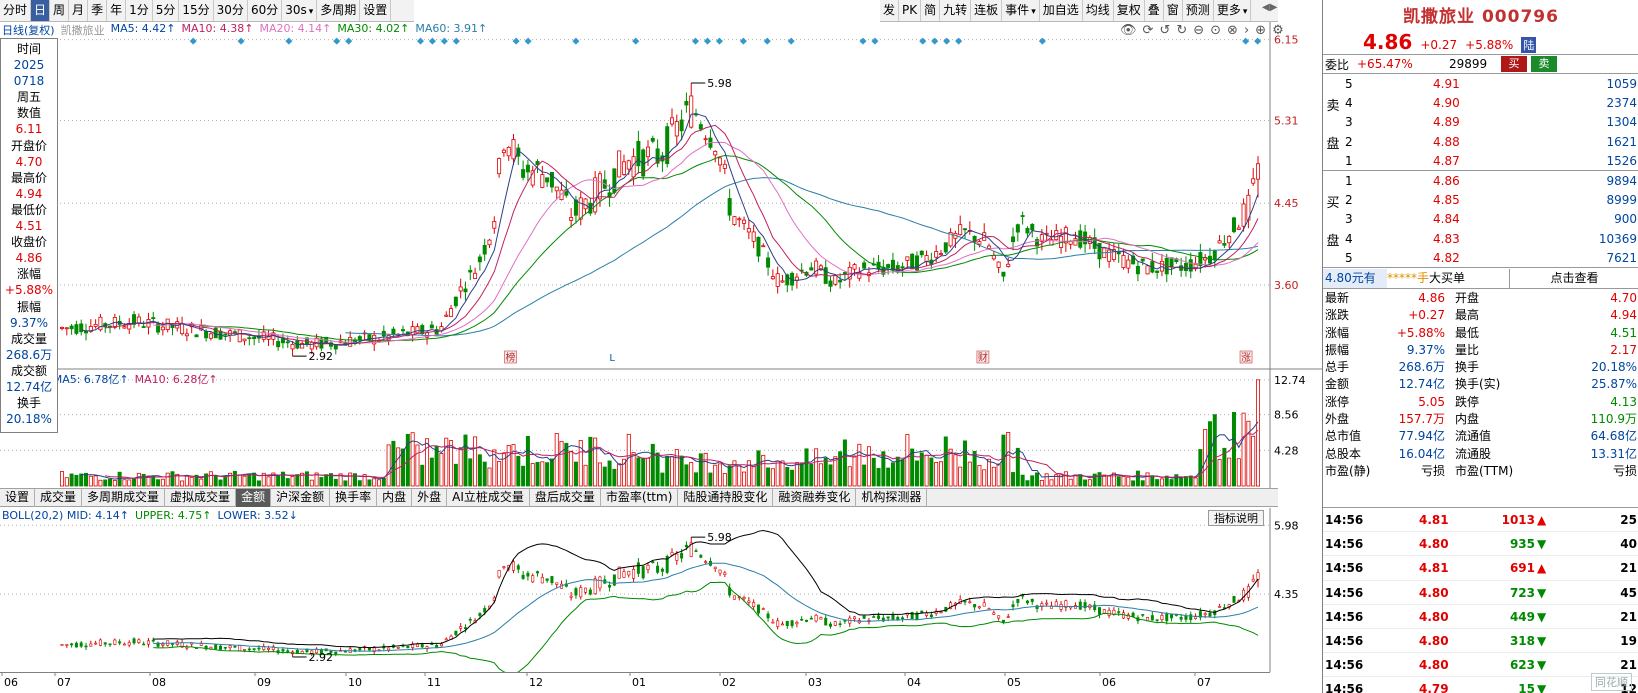  Describe the element at coordinates (1480, 641) in the screenshot. I see `tick-row: 14:56 4.80 318 ▼ 19` at that location.